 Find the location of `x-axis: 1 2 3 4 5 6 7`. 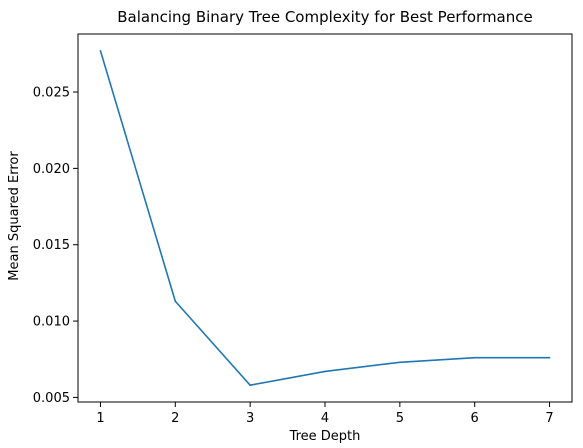

x-axis: 1 2 3 4 5 6 7 is located at coordinates (325, 414).